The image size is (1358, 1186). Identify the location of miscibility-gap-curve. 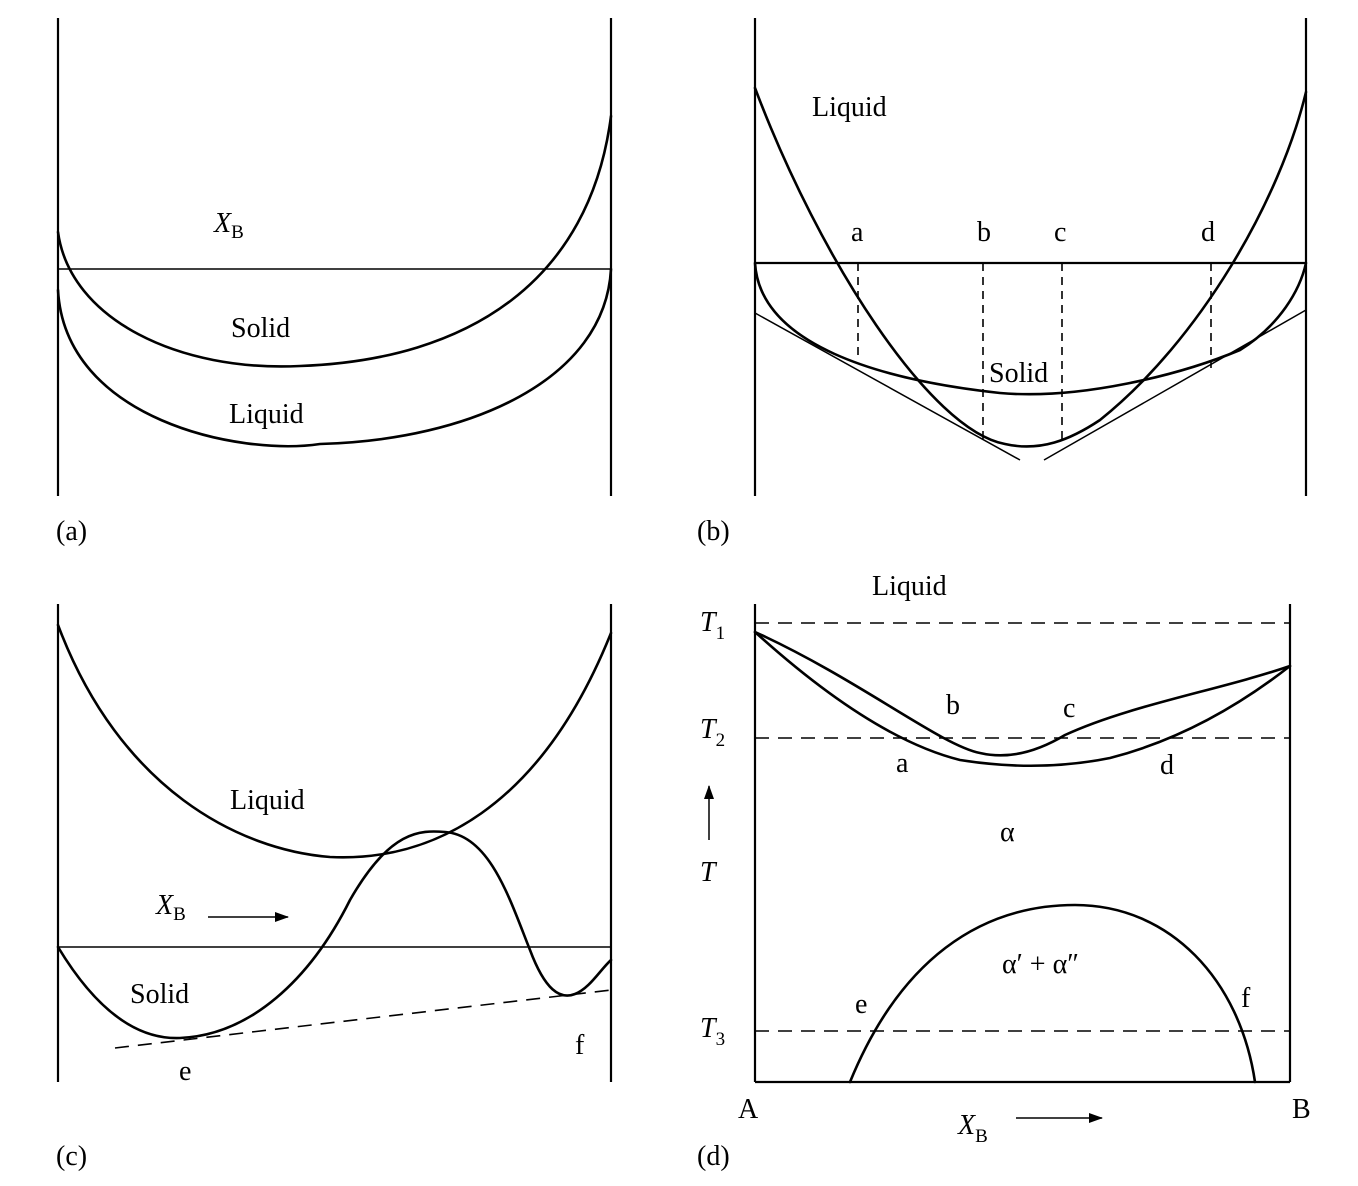
(1052, 993).